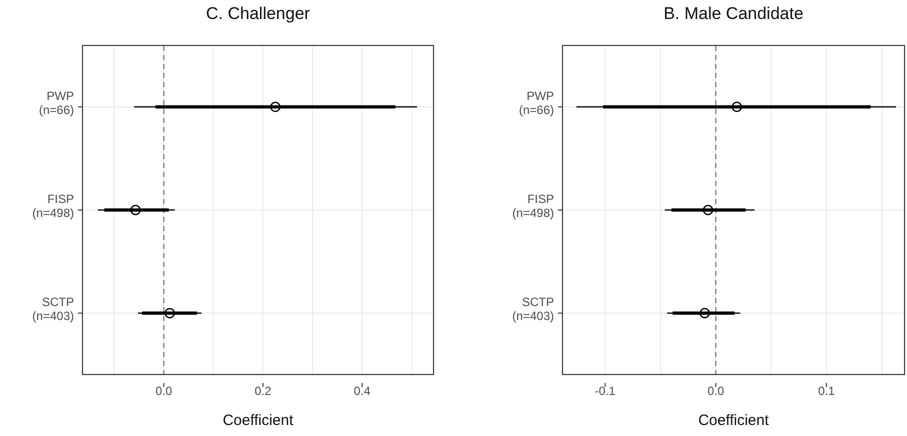 The image size is (907, 436). Describe the element at coordinates (362, 391) in the screenshot. I see `x-tick-label: 0.4` at that location.